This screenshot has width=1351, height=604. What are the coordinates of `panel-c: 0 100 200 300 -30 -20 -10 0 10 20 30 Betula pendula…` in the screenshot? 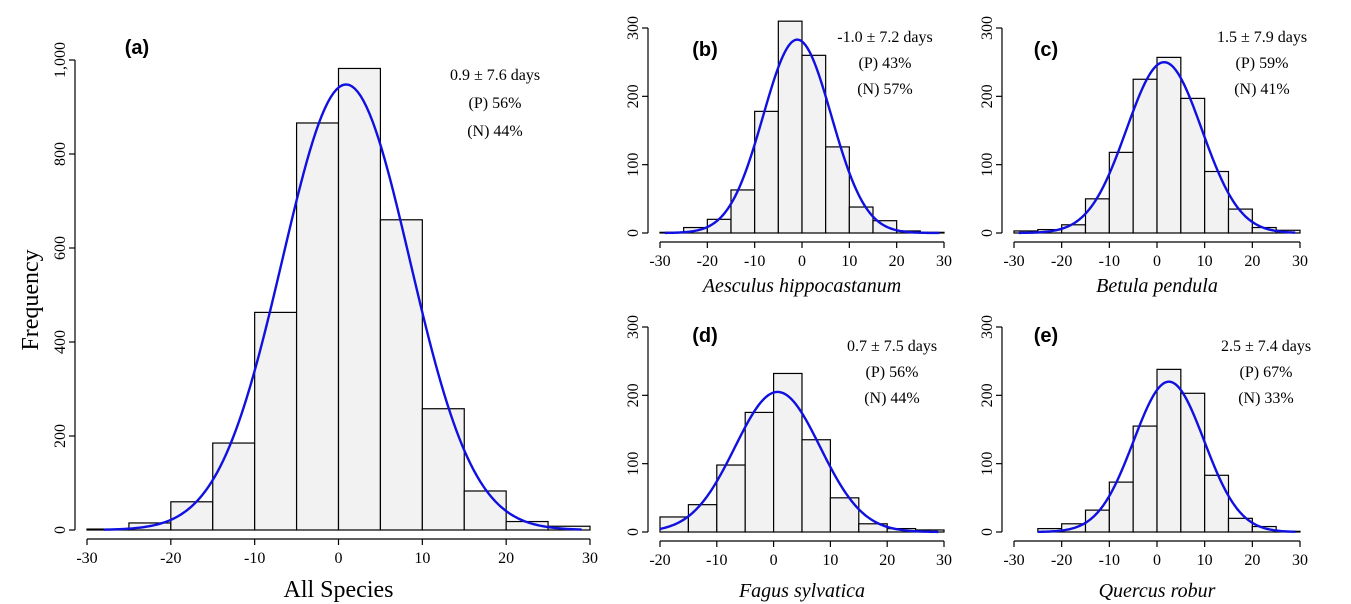 It's located at (1143, 156).